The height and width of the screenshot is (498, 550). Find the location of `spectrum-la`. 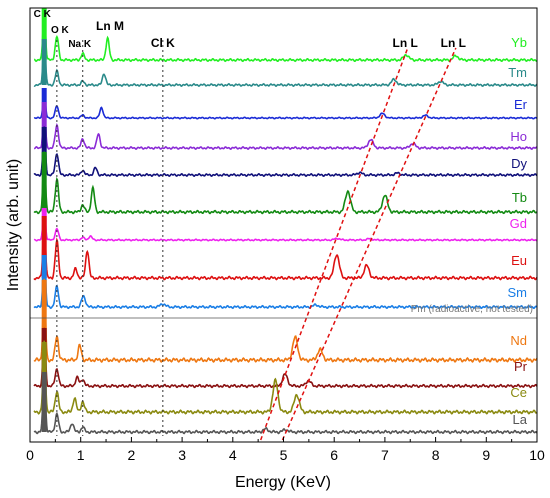

spectrum-la is located at coordinates (285, 403).